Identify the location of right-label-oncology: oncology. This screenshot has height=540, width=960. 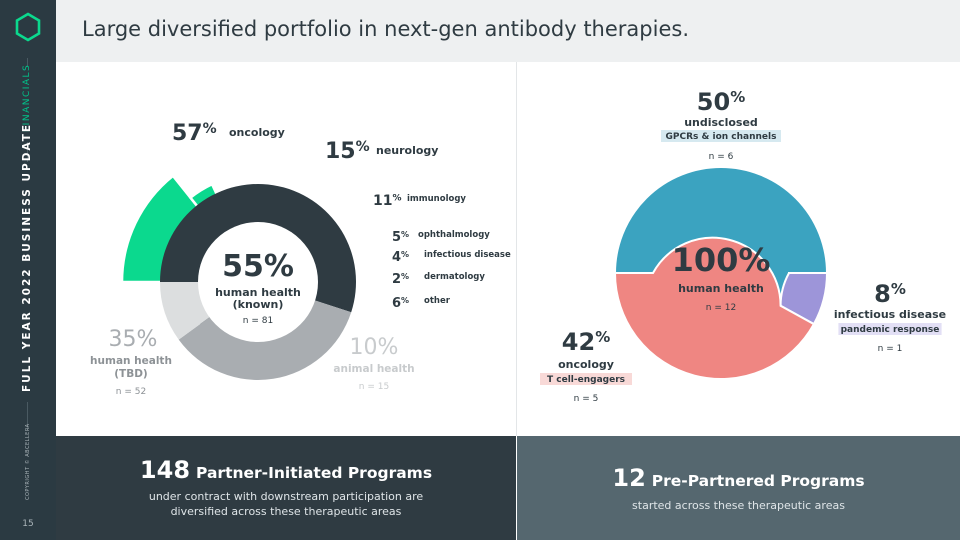
(586, 364).